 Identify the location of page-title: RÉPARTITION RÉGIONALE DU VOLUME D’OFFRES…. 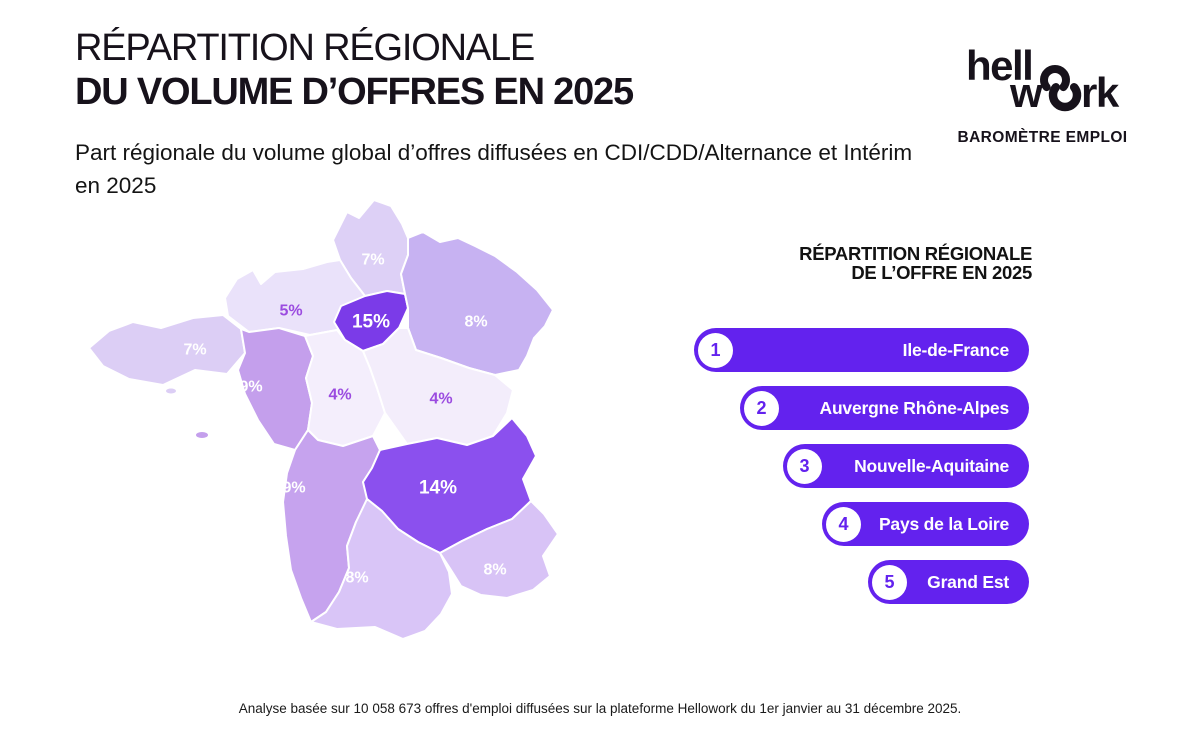
(354, 70).